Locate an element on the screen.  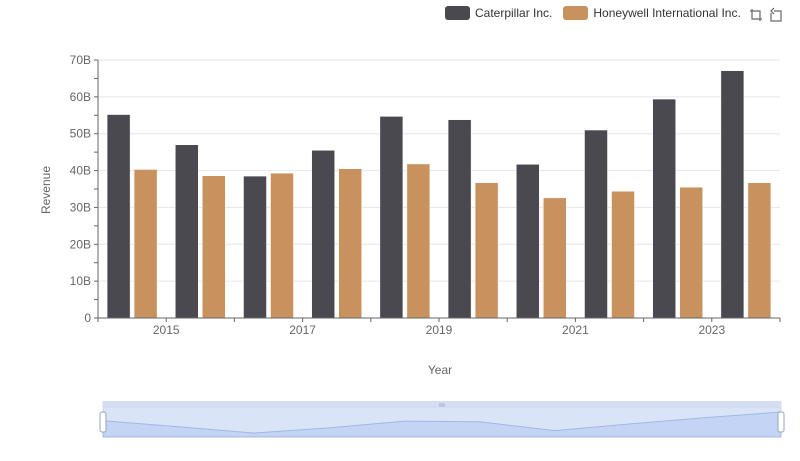
bar-honeywell-2014 is located at coordinates (145, 244).